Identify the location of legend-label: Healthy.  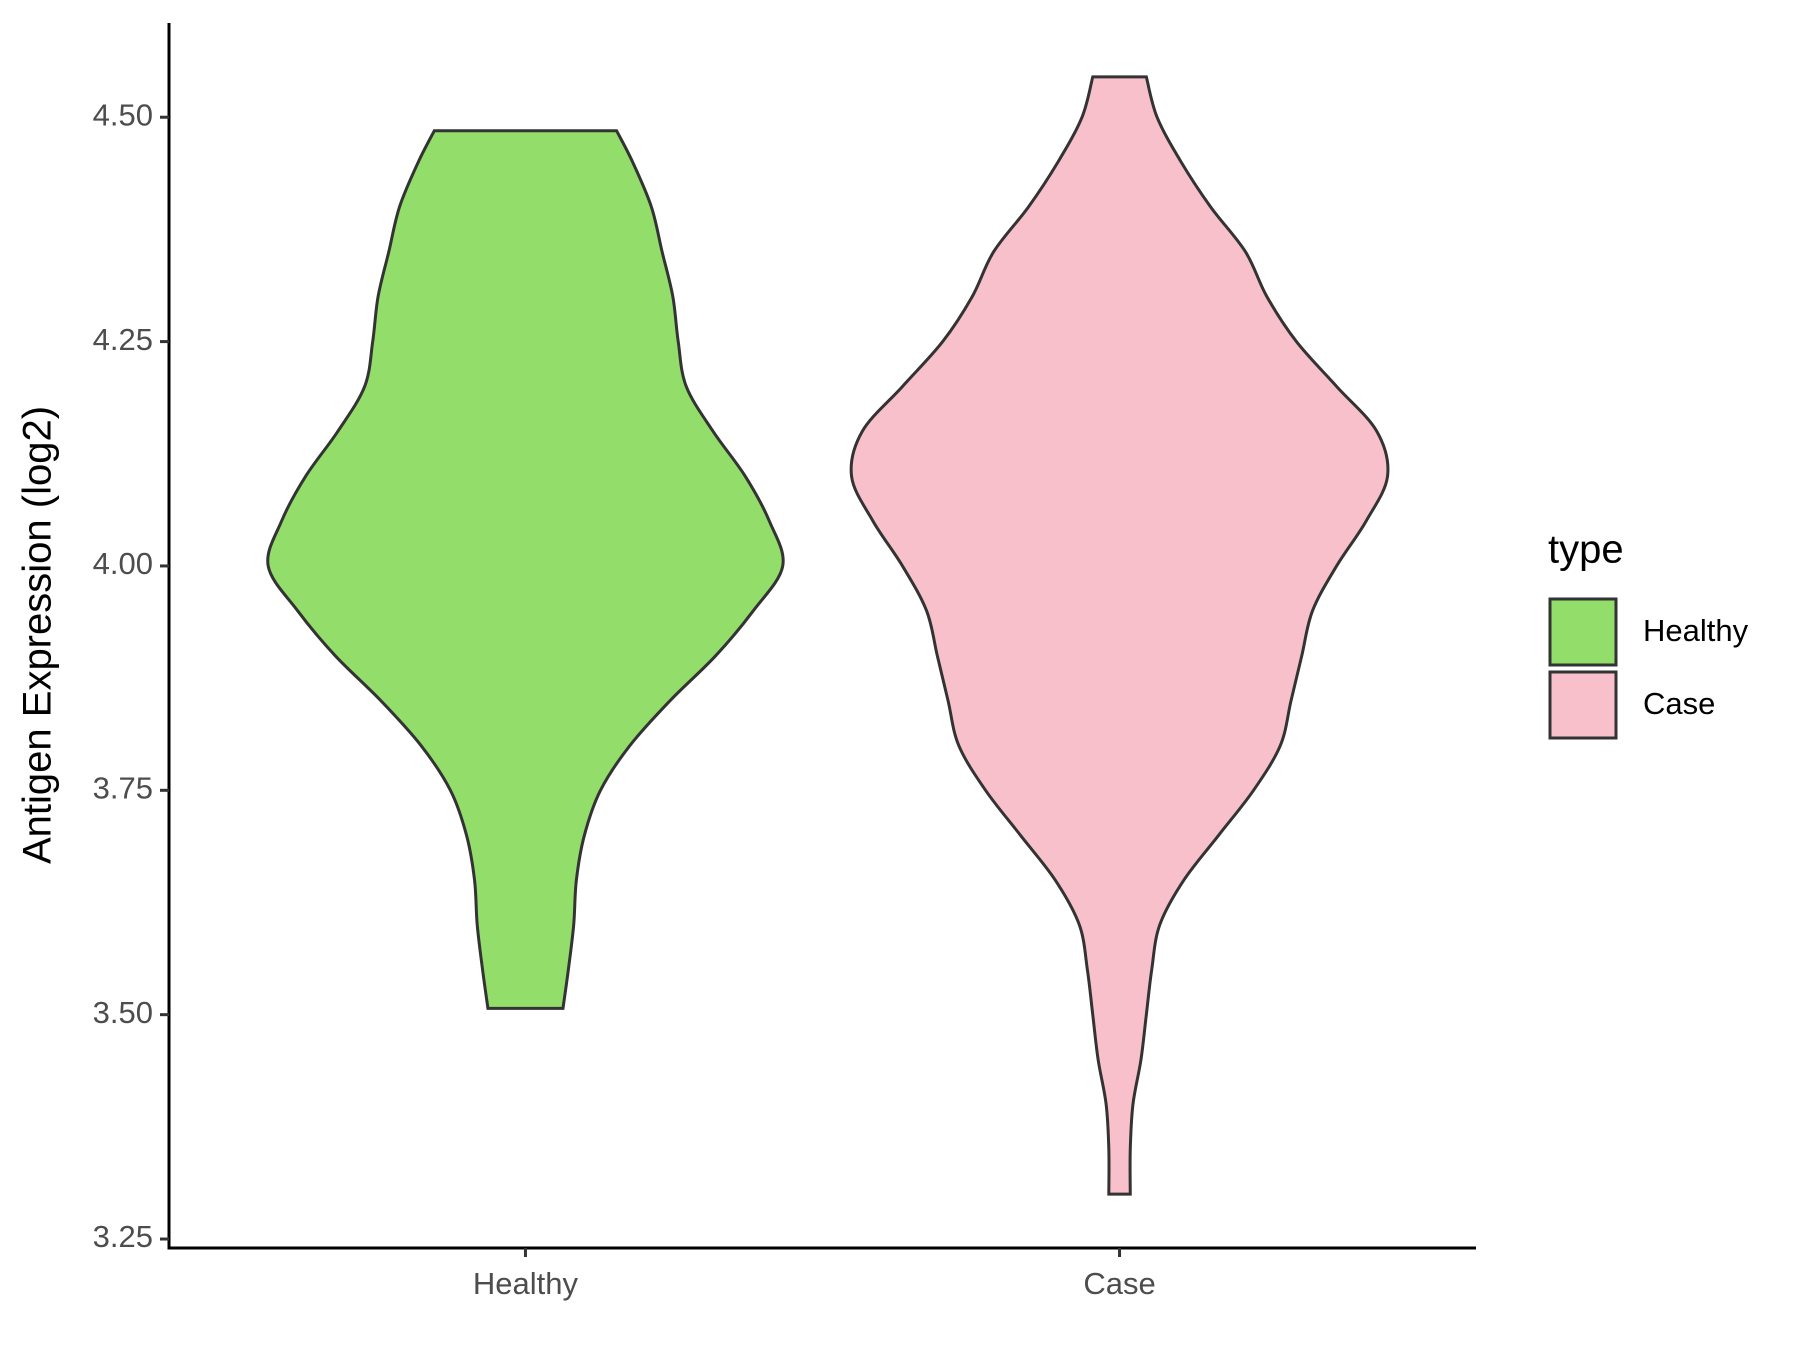
(1696, 630).